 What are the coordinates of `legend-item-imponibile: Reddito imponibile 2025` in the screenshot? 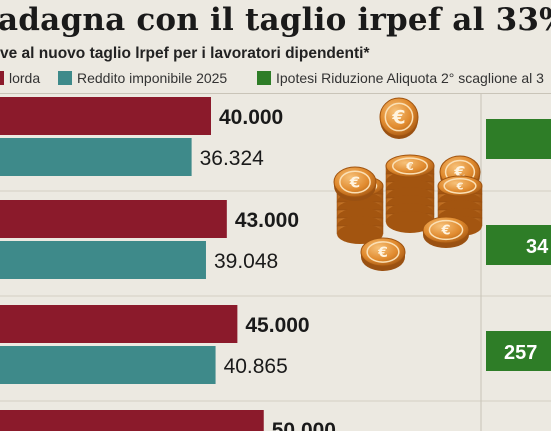 It's located at (142, 78).